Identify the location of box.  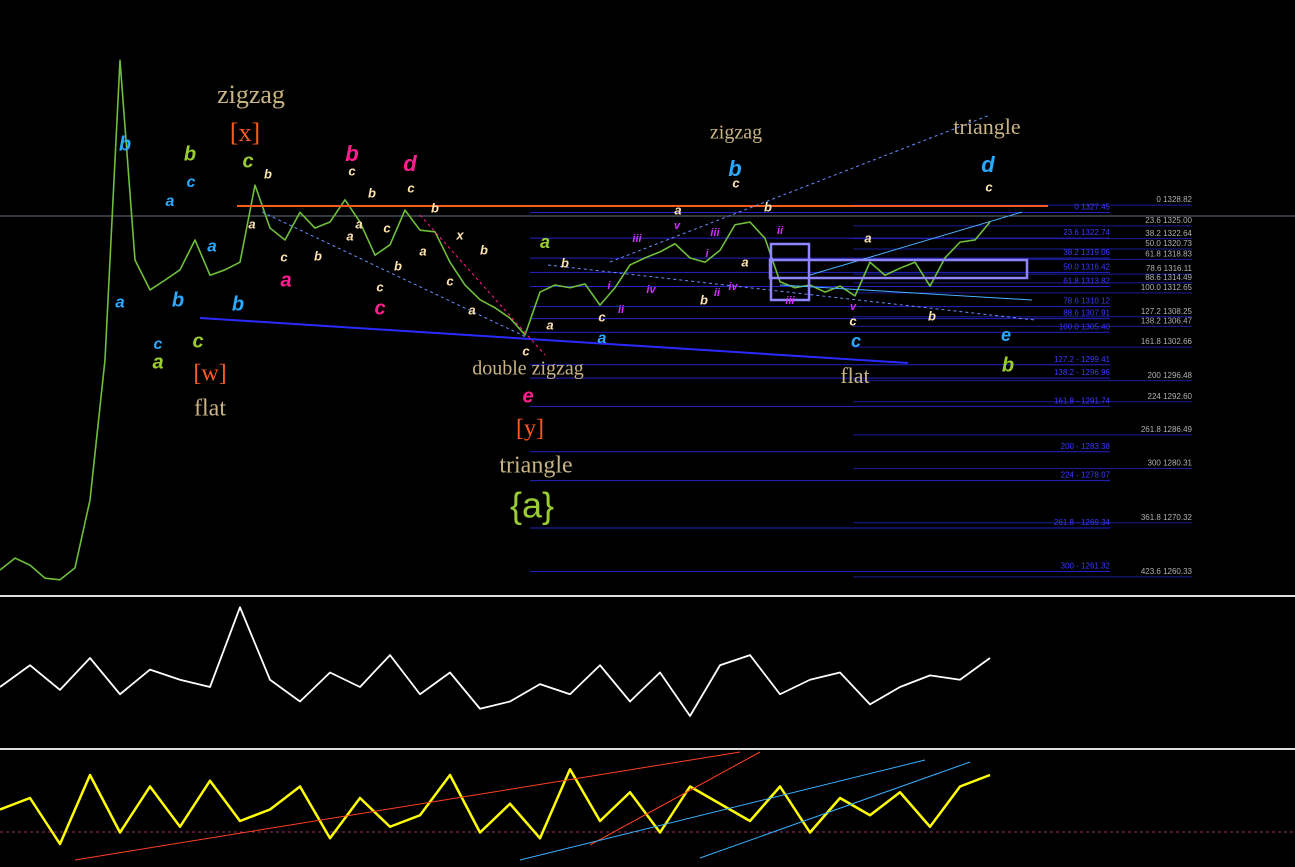
(898, 269).